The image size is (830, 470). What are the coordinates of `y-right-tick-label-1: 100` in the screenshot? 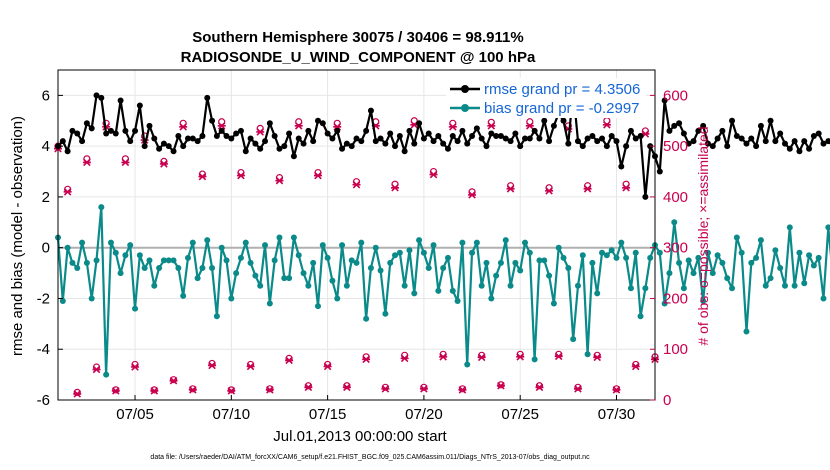 It's located at (675, 349).